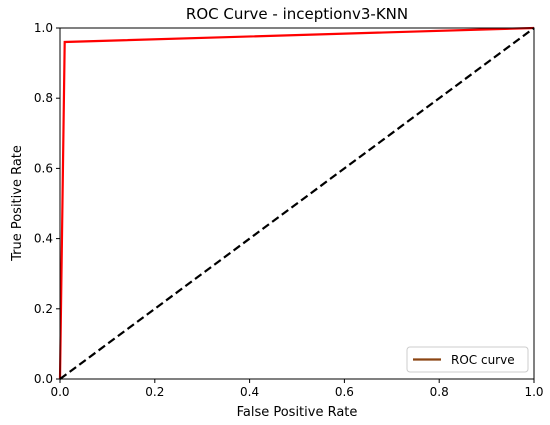  Describe the element at coordinates (297, 412) in the screenshot. I see `x-axis-label: False Positive Rate` at that location.